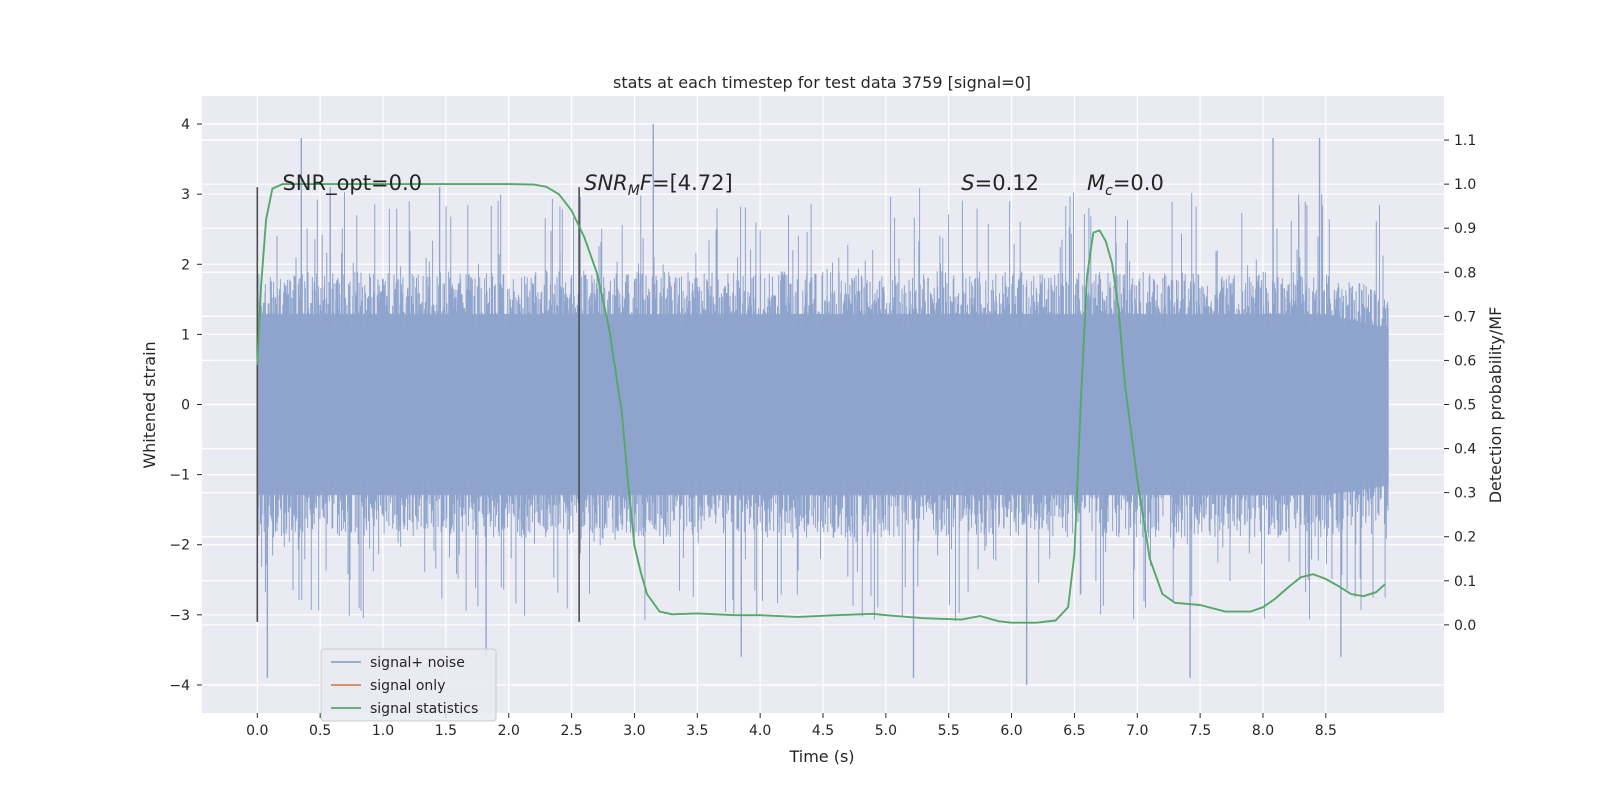  Describe the element at coordinates (1465, 141) in the screenshot. I see `y-right-tick-label: 1.1` at that location.